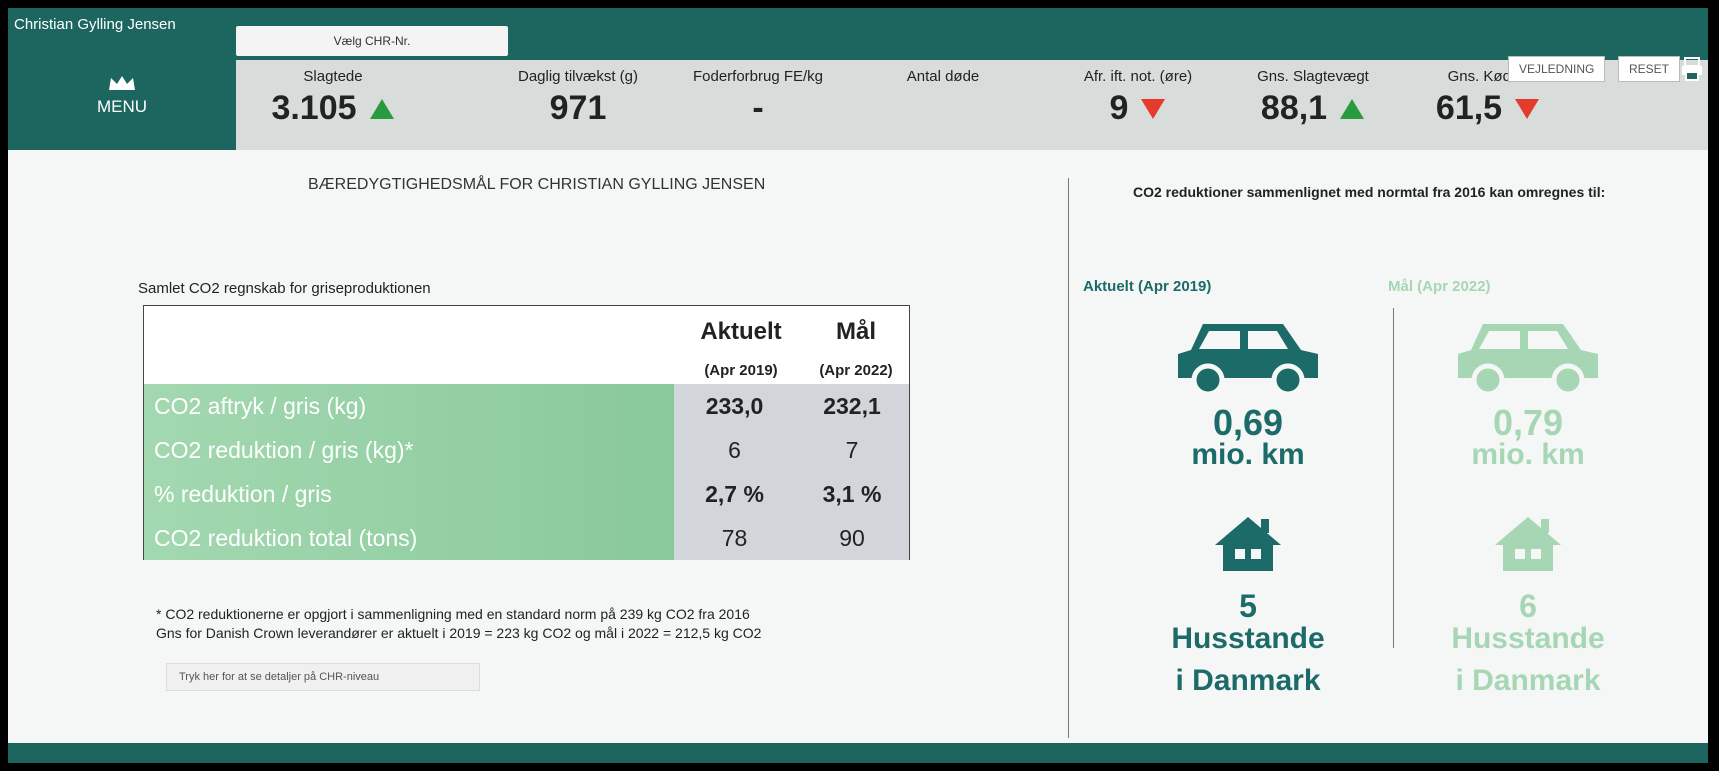  What do you see at coordinates (741, 370) in the screenshot?
I see `column-subheader: (Apr 2019)` at bounding box center [741, 370].